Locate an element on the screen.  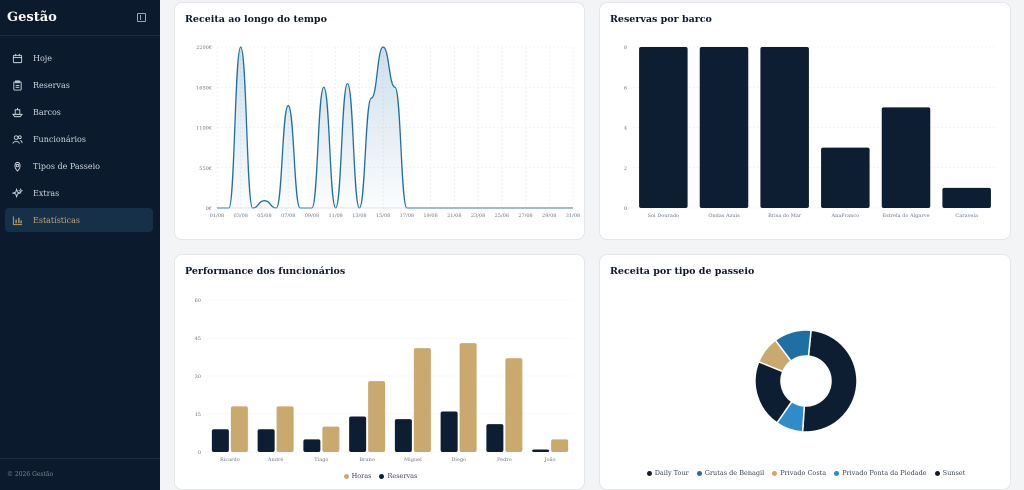
legend-item: Reservas is located at coordinates (398, 476).